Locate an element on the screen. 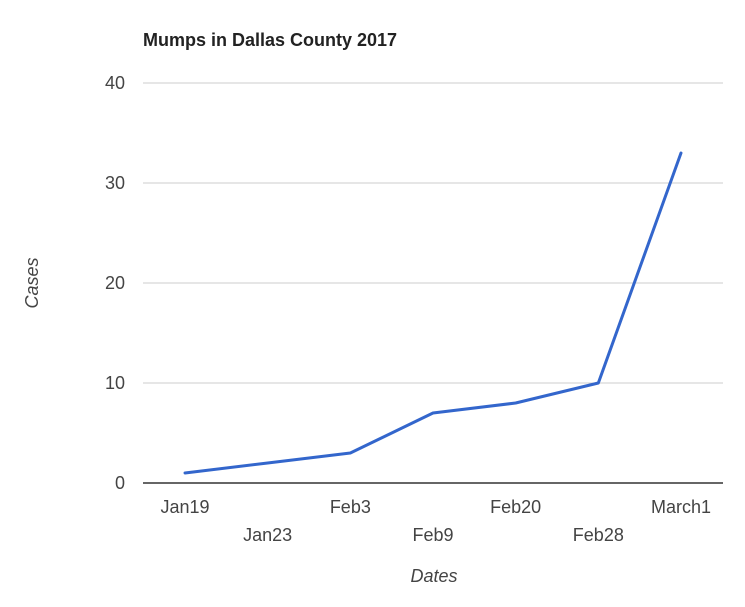 The width and height of the screenshot is (745, 607). x-tick-label: Jan19 is located at coordinates (184, 507).